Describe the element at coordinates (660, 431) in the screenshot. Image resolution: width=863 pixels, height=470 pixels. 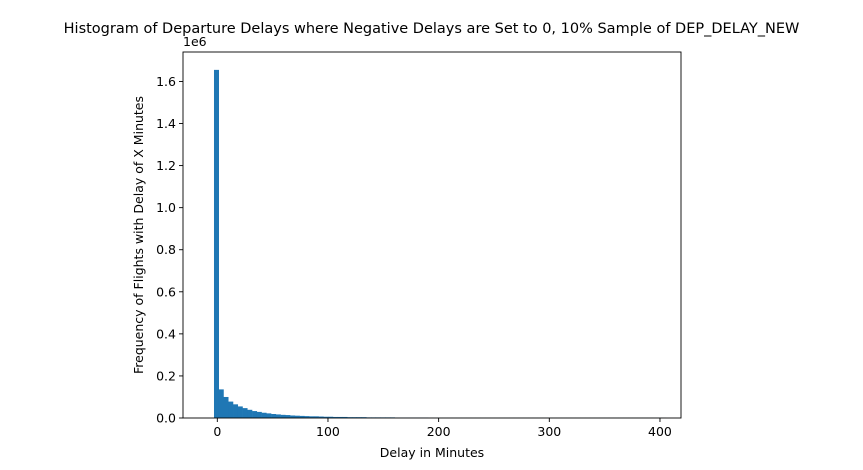
I see `x-tick-label: 400` at that location.